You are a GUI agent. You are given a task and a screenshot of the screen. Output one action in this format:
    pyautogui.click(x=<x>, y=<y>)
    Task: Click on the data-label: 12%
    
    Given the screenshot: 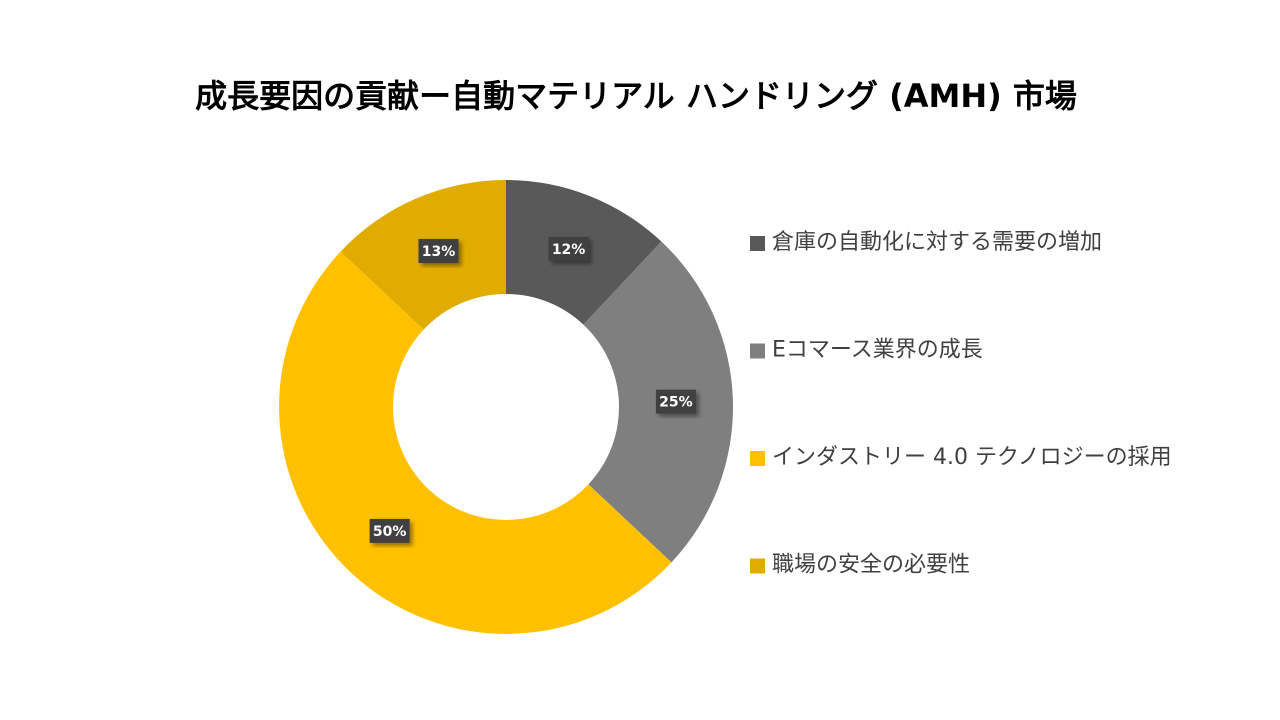 What is the action you would take?
    pyautogui.click(x=569, y=250)
    